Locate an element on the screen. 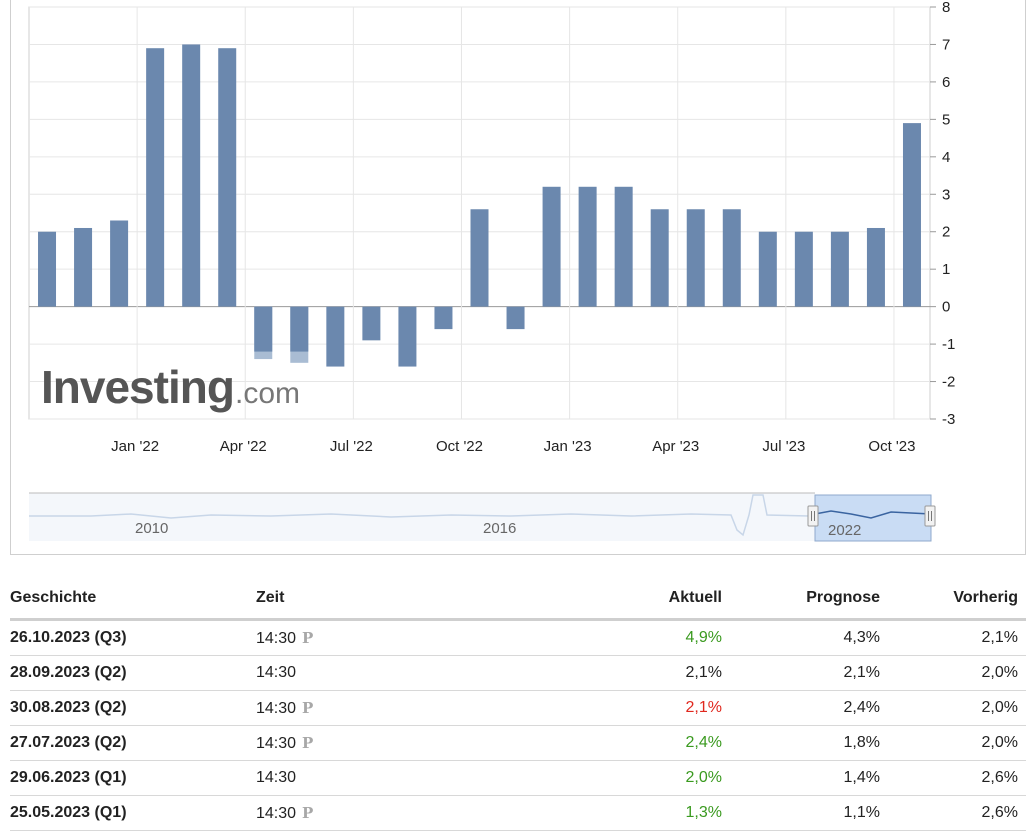  row-date: 29.06.2023 (Q1) is located at coordinates (133, 778).